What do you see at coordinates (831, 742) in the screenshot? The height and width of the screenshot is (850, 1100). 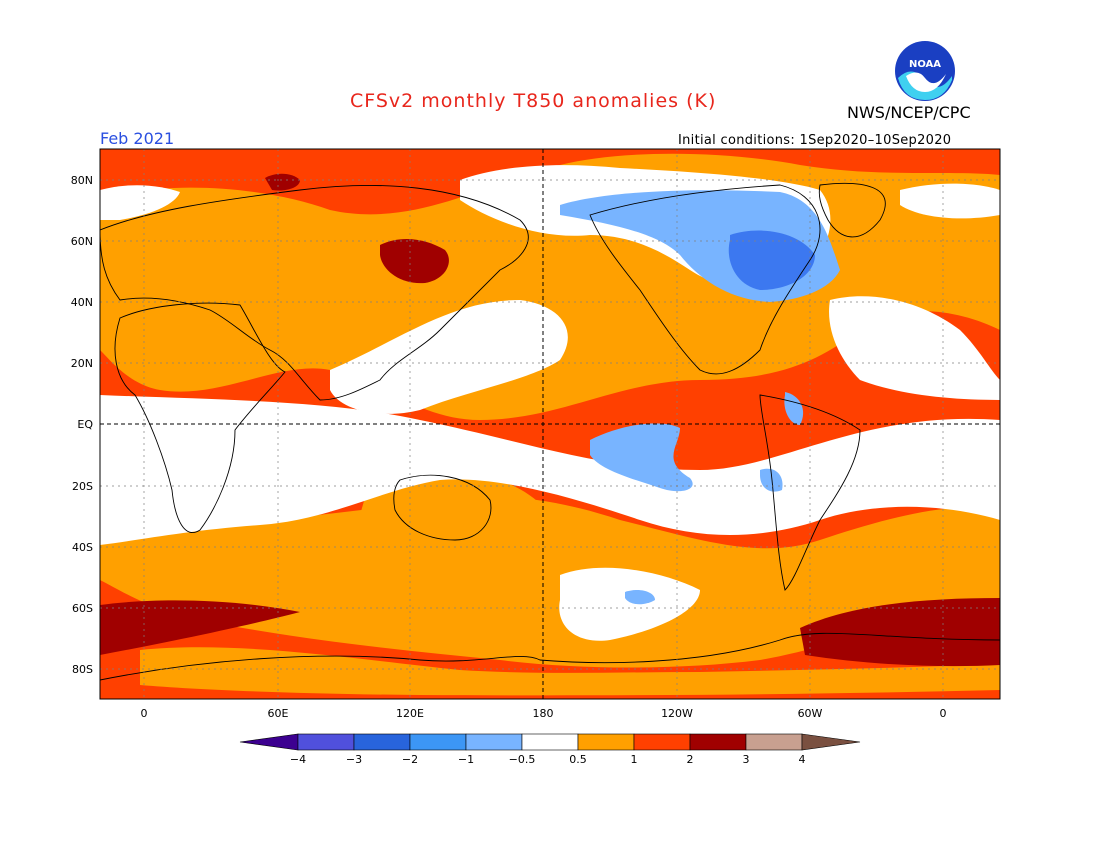 I see `colorbar-max-arrow` at bounding box center [831, 742].